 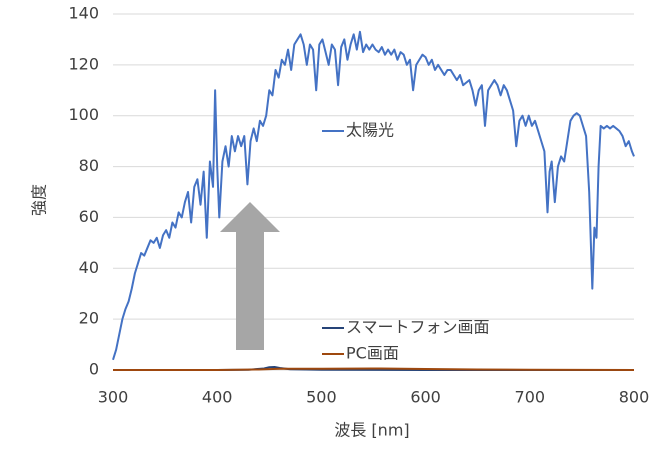 I want to click on x-axis-label: 波長 [nm], so click(x=371, y=430).